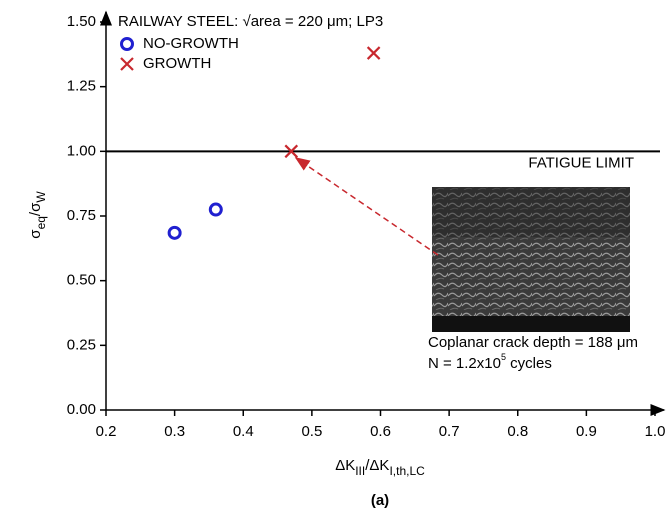 The image size is (666, 526). Describe the element at coordinates (380, 500) in the screenshot. I see `caption: (a)` at that location.